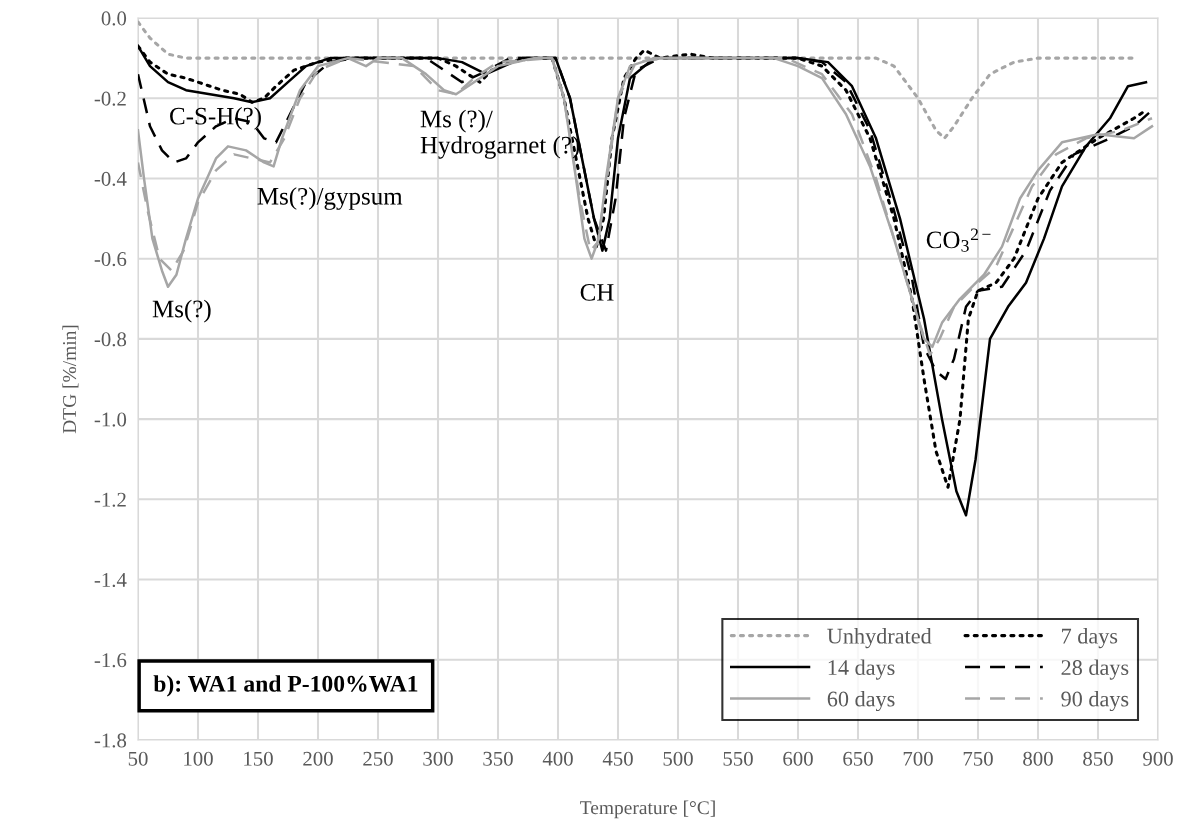  I want to click on legend-label: 7 days, so click(1090, 638).